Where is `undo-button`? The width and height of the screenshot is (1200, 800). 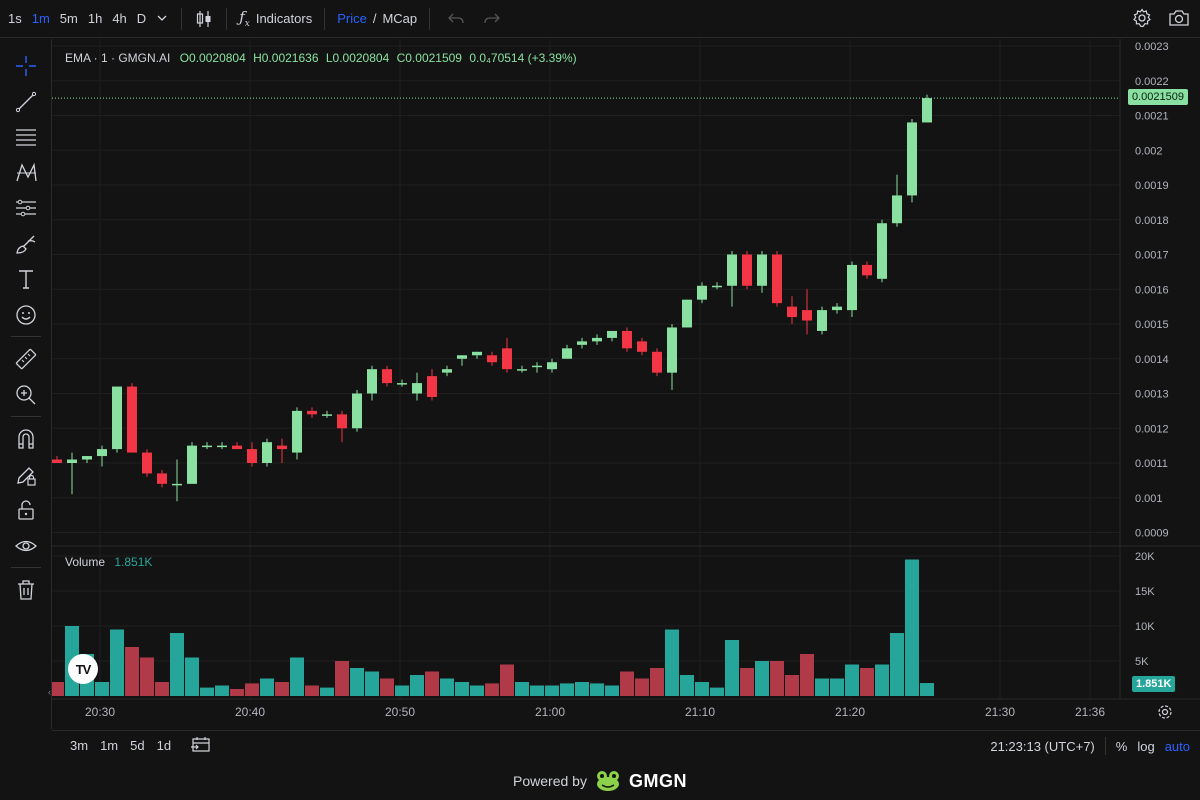
undo-button is located at coordinates (456, 19).